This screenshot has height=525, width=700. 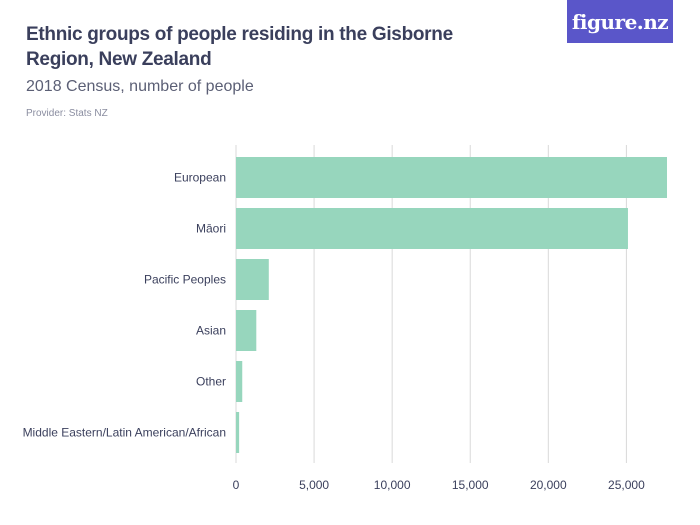 What do you see at coordinates (211, 382) in the screenshot?
I see `category-label: Other` at bounding box center [211, 382].